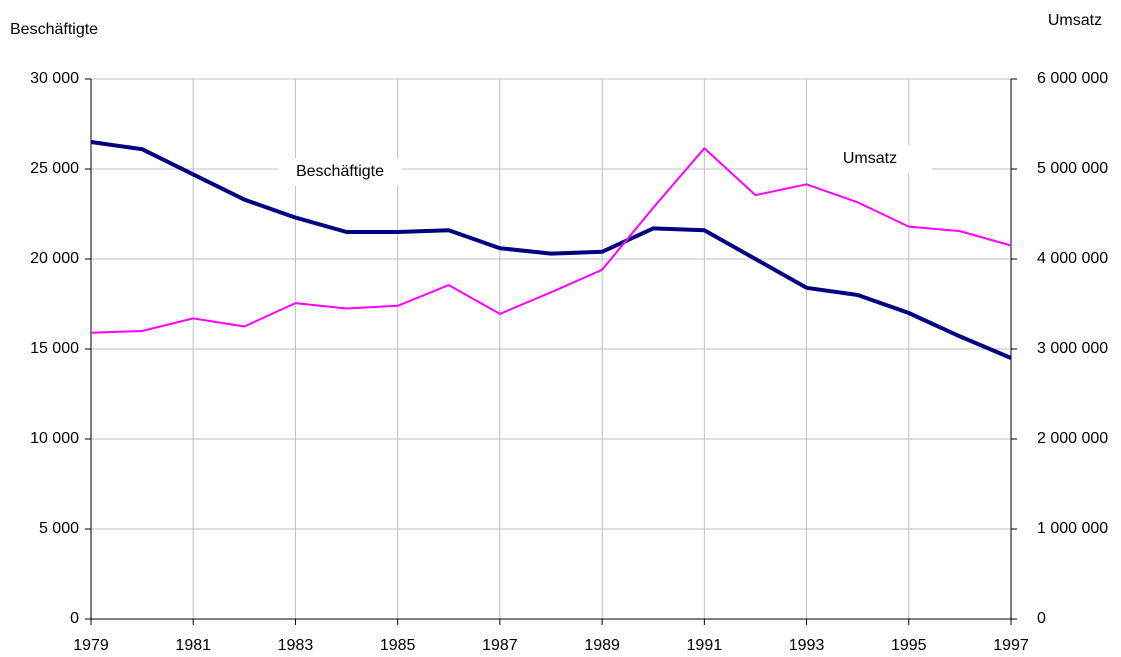 The width and height of the screenshot is (1121, 657). What do you see at coordinates (1072, 528) in the screenshot?
I see `y2-tick-label: 1 000 000` at bounding box center [1072, 528].